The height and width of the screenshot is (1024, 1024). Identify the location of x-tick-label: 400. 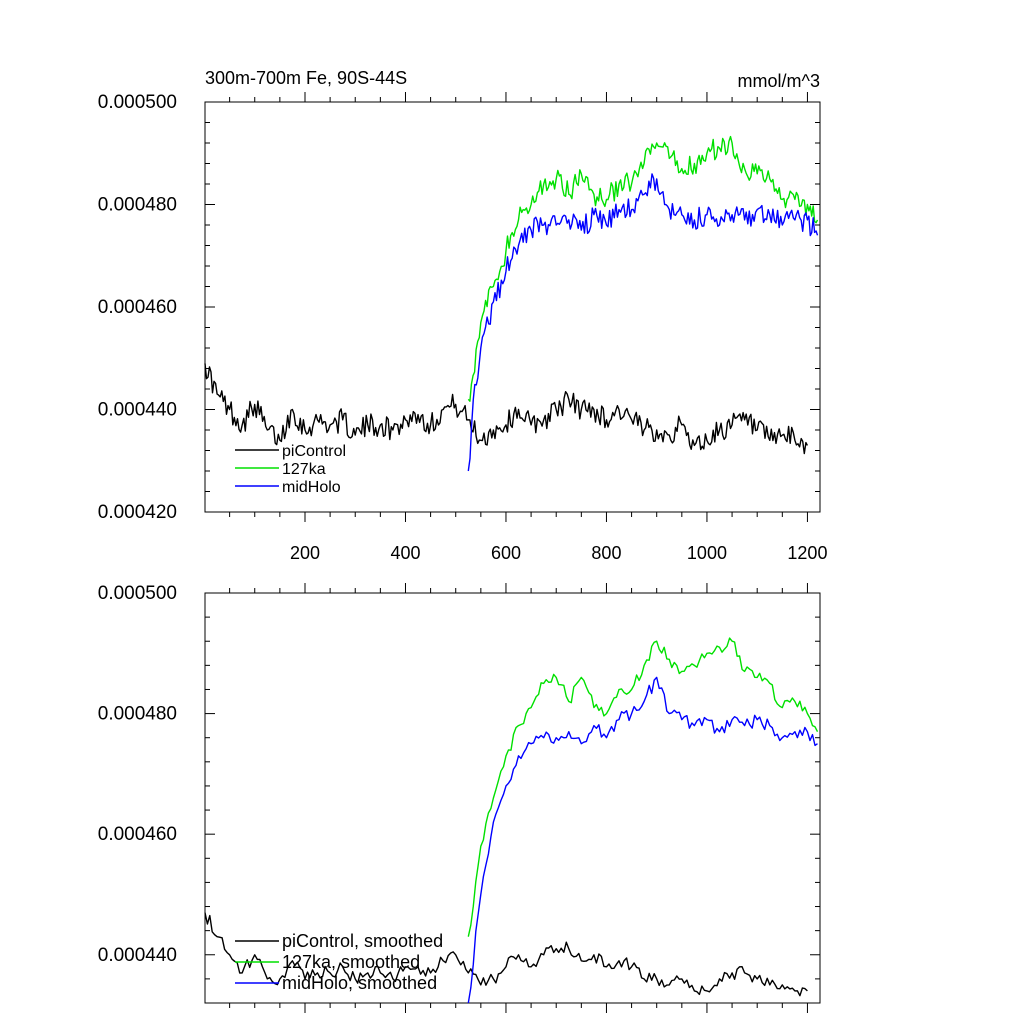
(405, 553).